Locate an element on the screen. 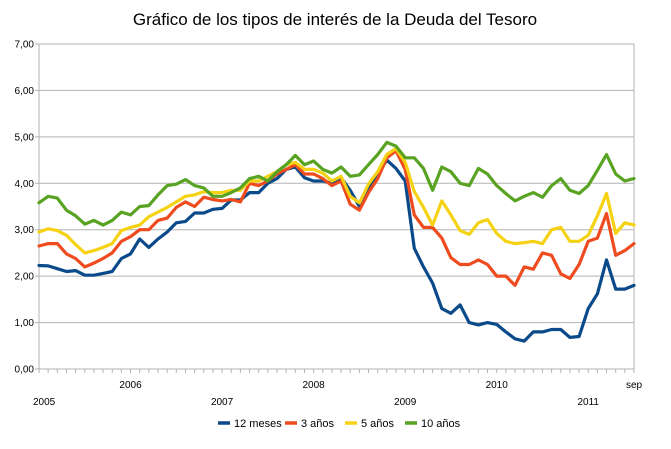  legend-label: 3 años is located at coordinates (318, 424).